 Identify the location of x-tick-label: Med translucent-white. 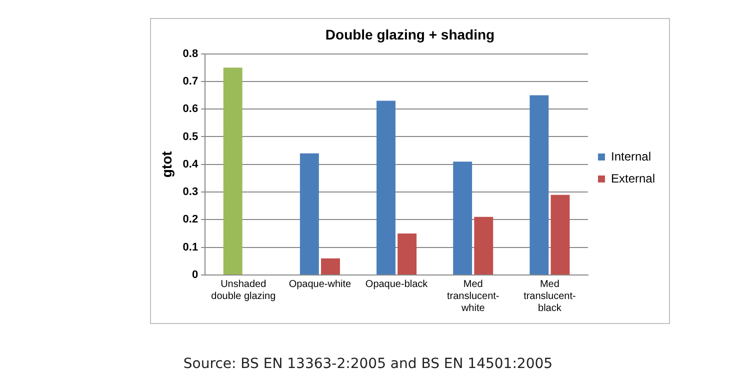
(473, 296).